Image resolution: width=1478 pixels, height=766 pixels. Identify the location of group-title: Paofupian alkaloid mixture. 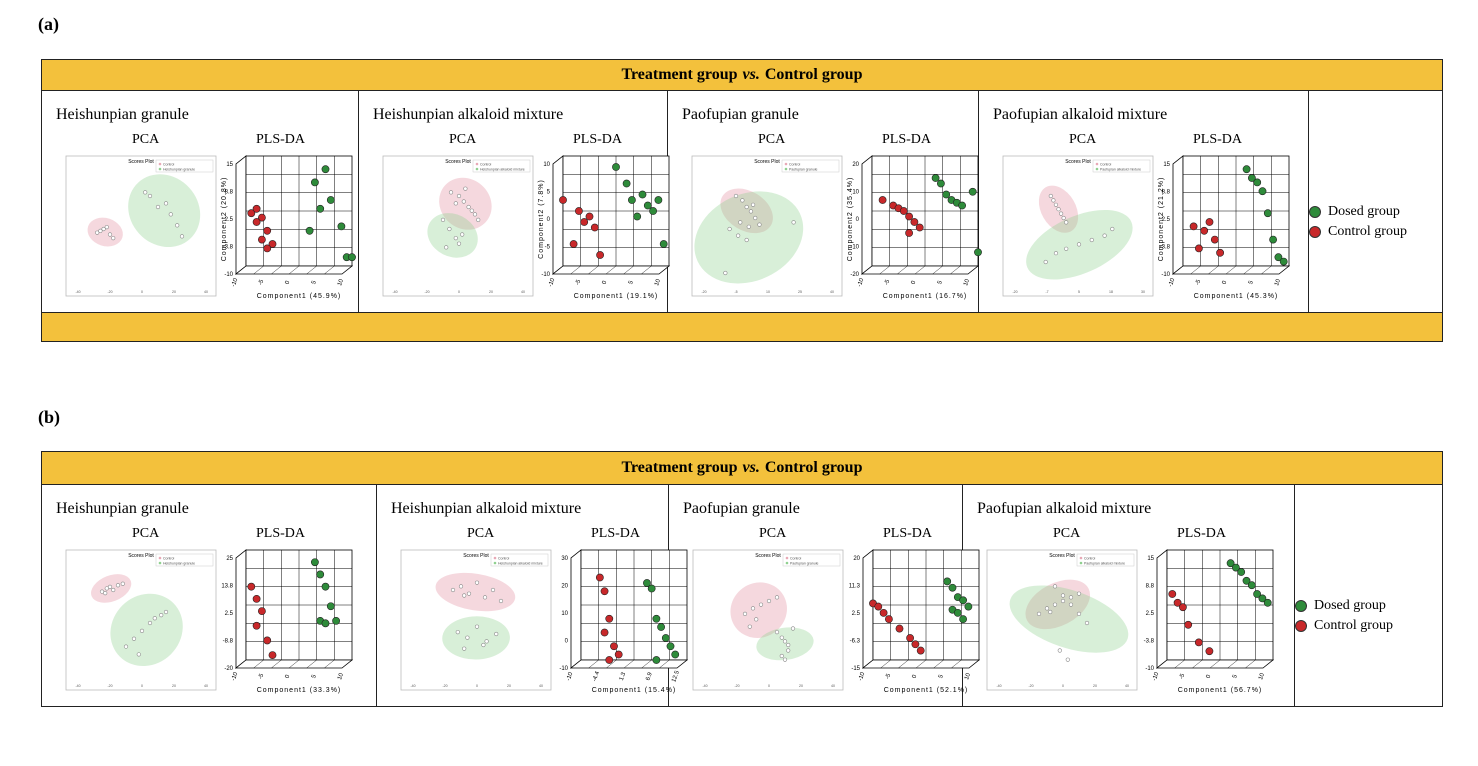
(1064, 508).